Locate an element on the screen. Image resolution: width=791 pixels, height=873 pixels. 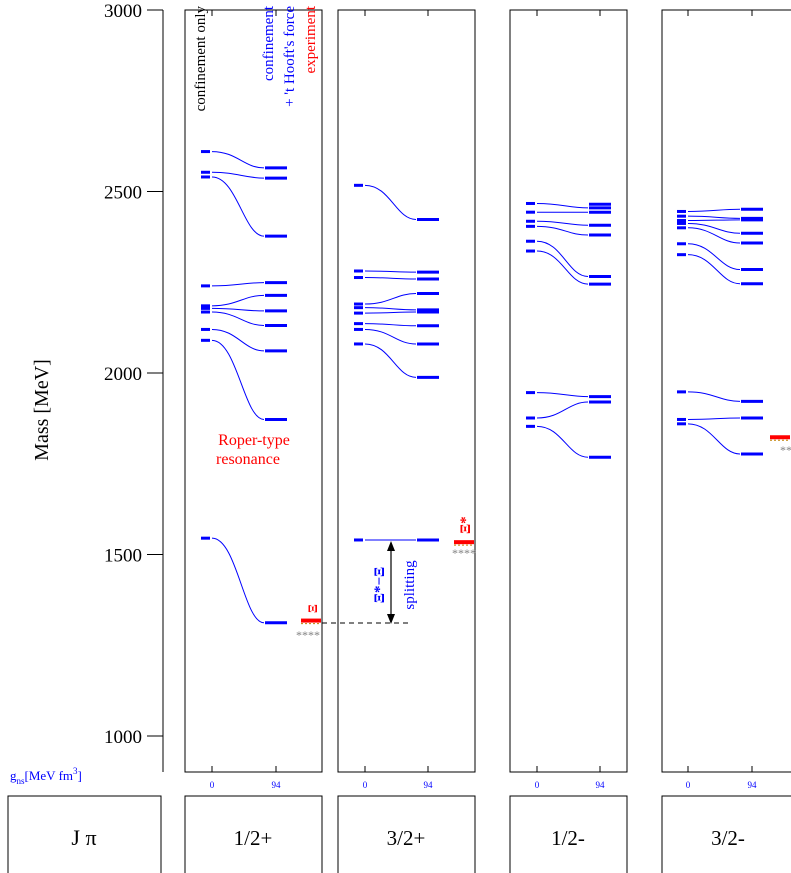
xi-label: Ξ is located at coordinates (312, 608).